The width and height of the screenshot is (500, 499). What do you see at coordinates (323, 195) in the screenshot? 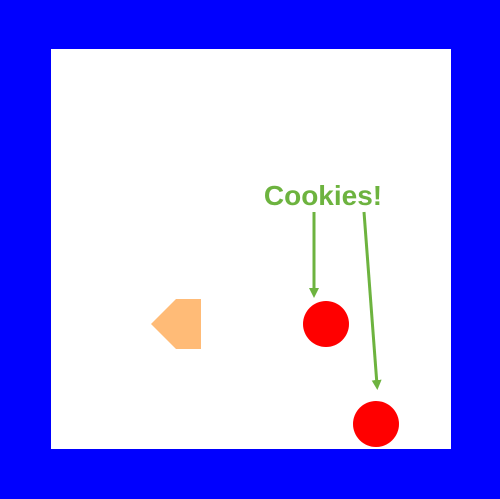
I see `cookies-label: Cookies!` at bounding box center [323, 195].